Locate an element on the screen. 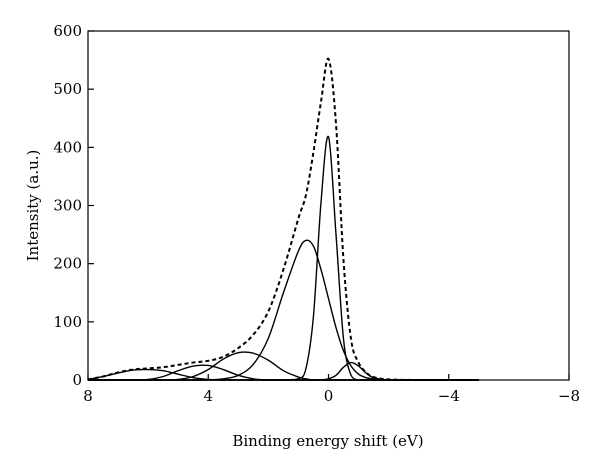 This screenshot has height=468, width=600. x-tick-label: 8 is located at coordinates (88, 396).